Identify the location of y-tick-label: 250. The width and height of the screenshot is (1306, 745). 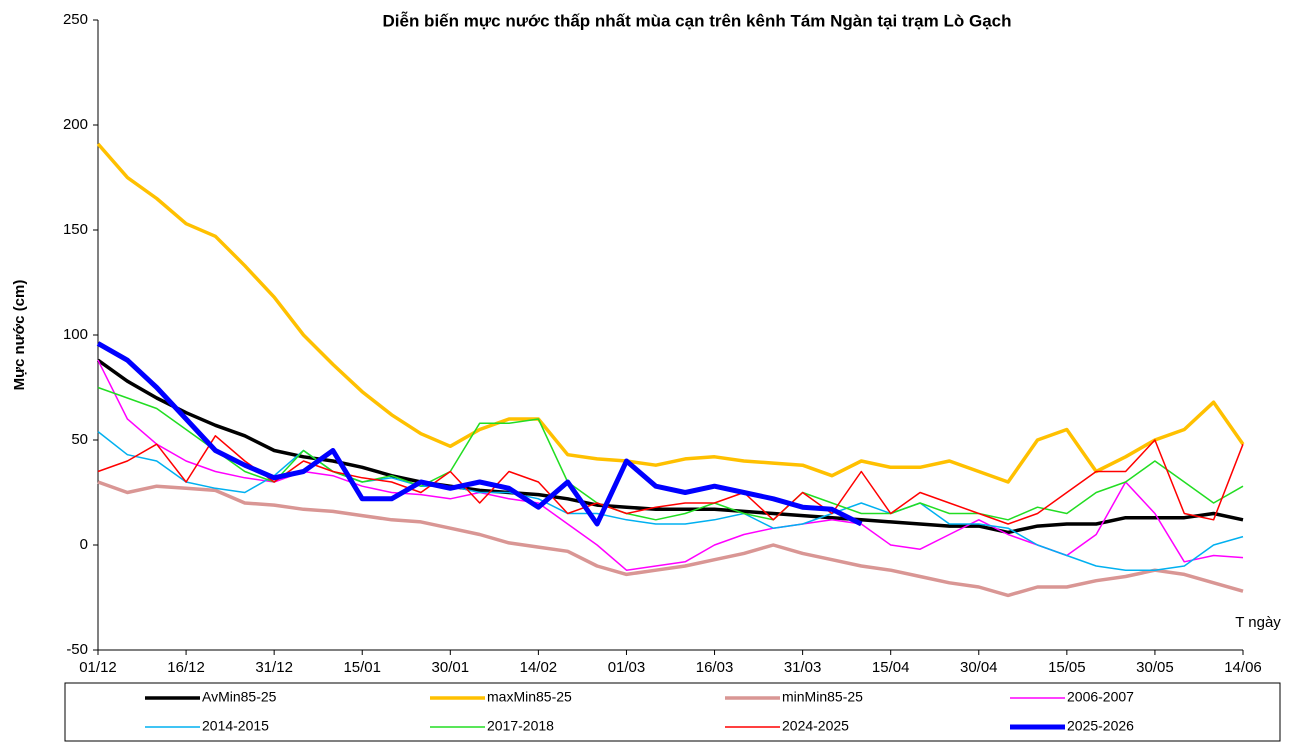
(75, 19).